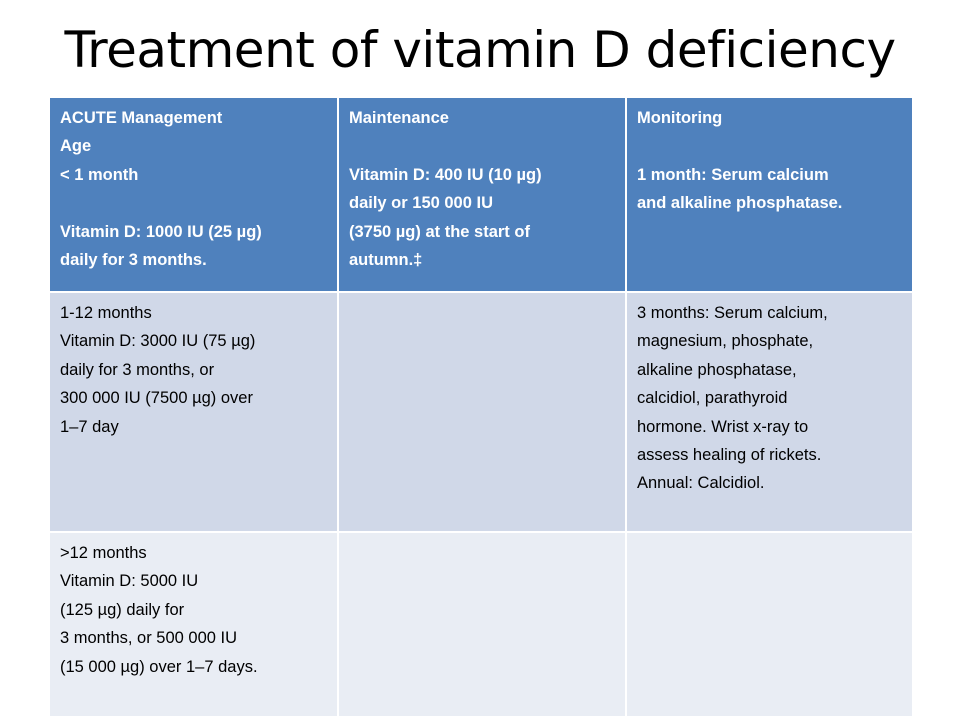 This screenshot has width=960, height=720. Describe the element at coordinates (769, 624) in the screenshot. I see `cell-monitoring-empty` at that location.